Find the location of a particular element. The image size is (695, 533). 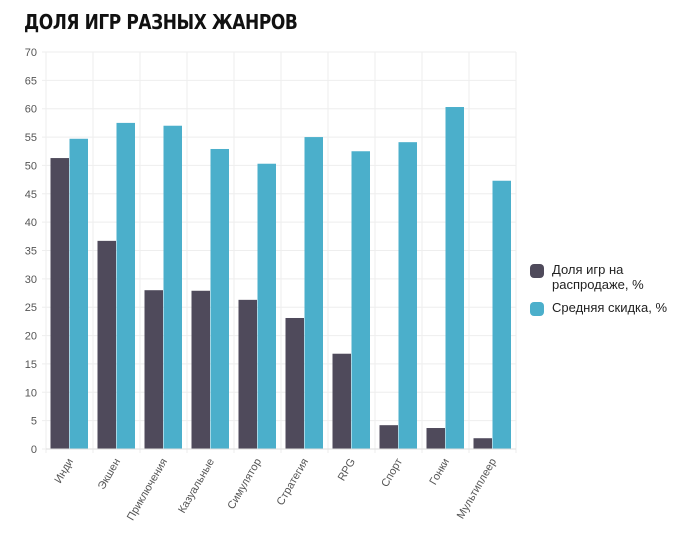

x-tick-label: Экшен is located at coordinates (109, 474).